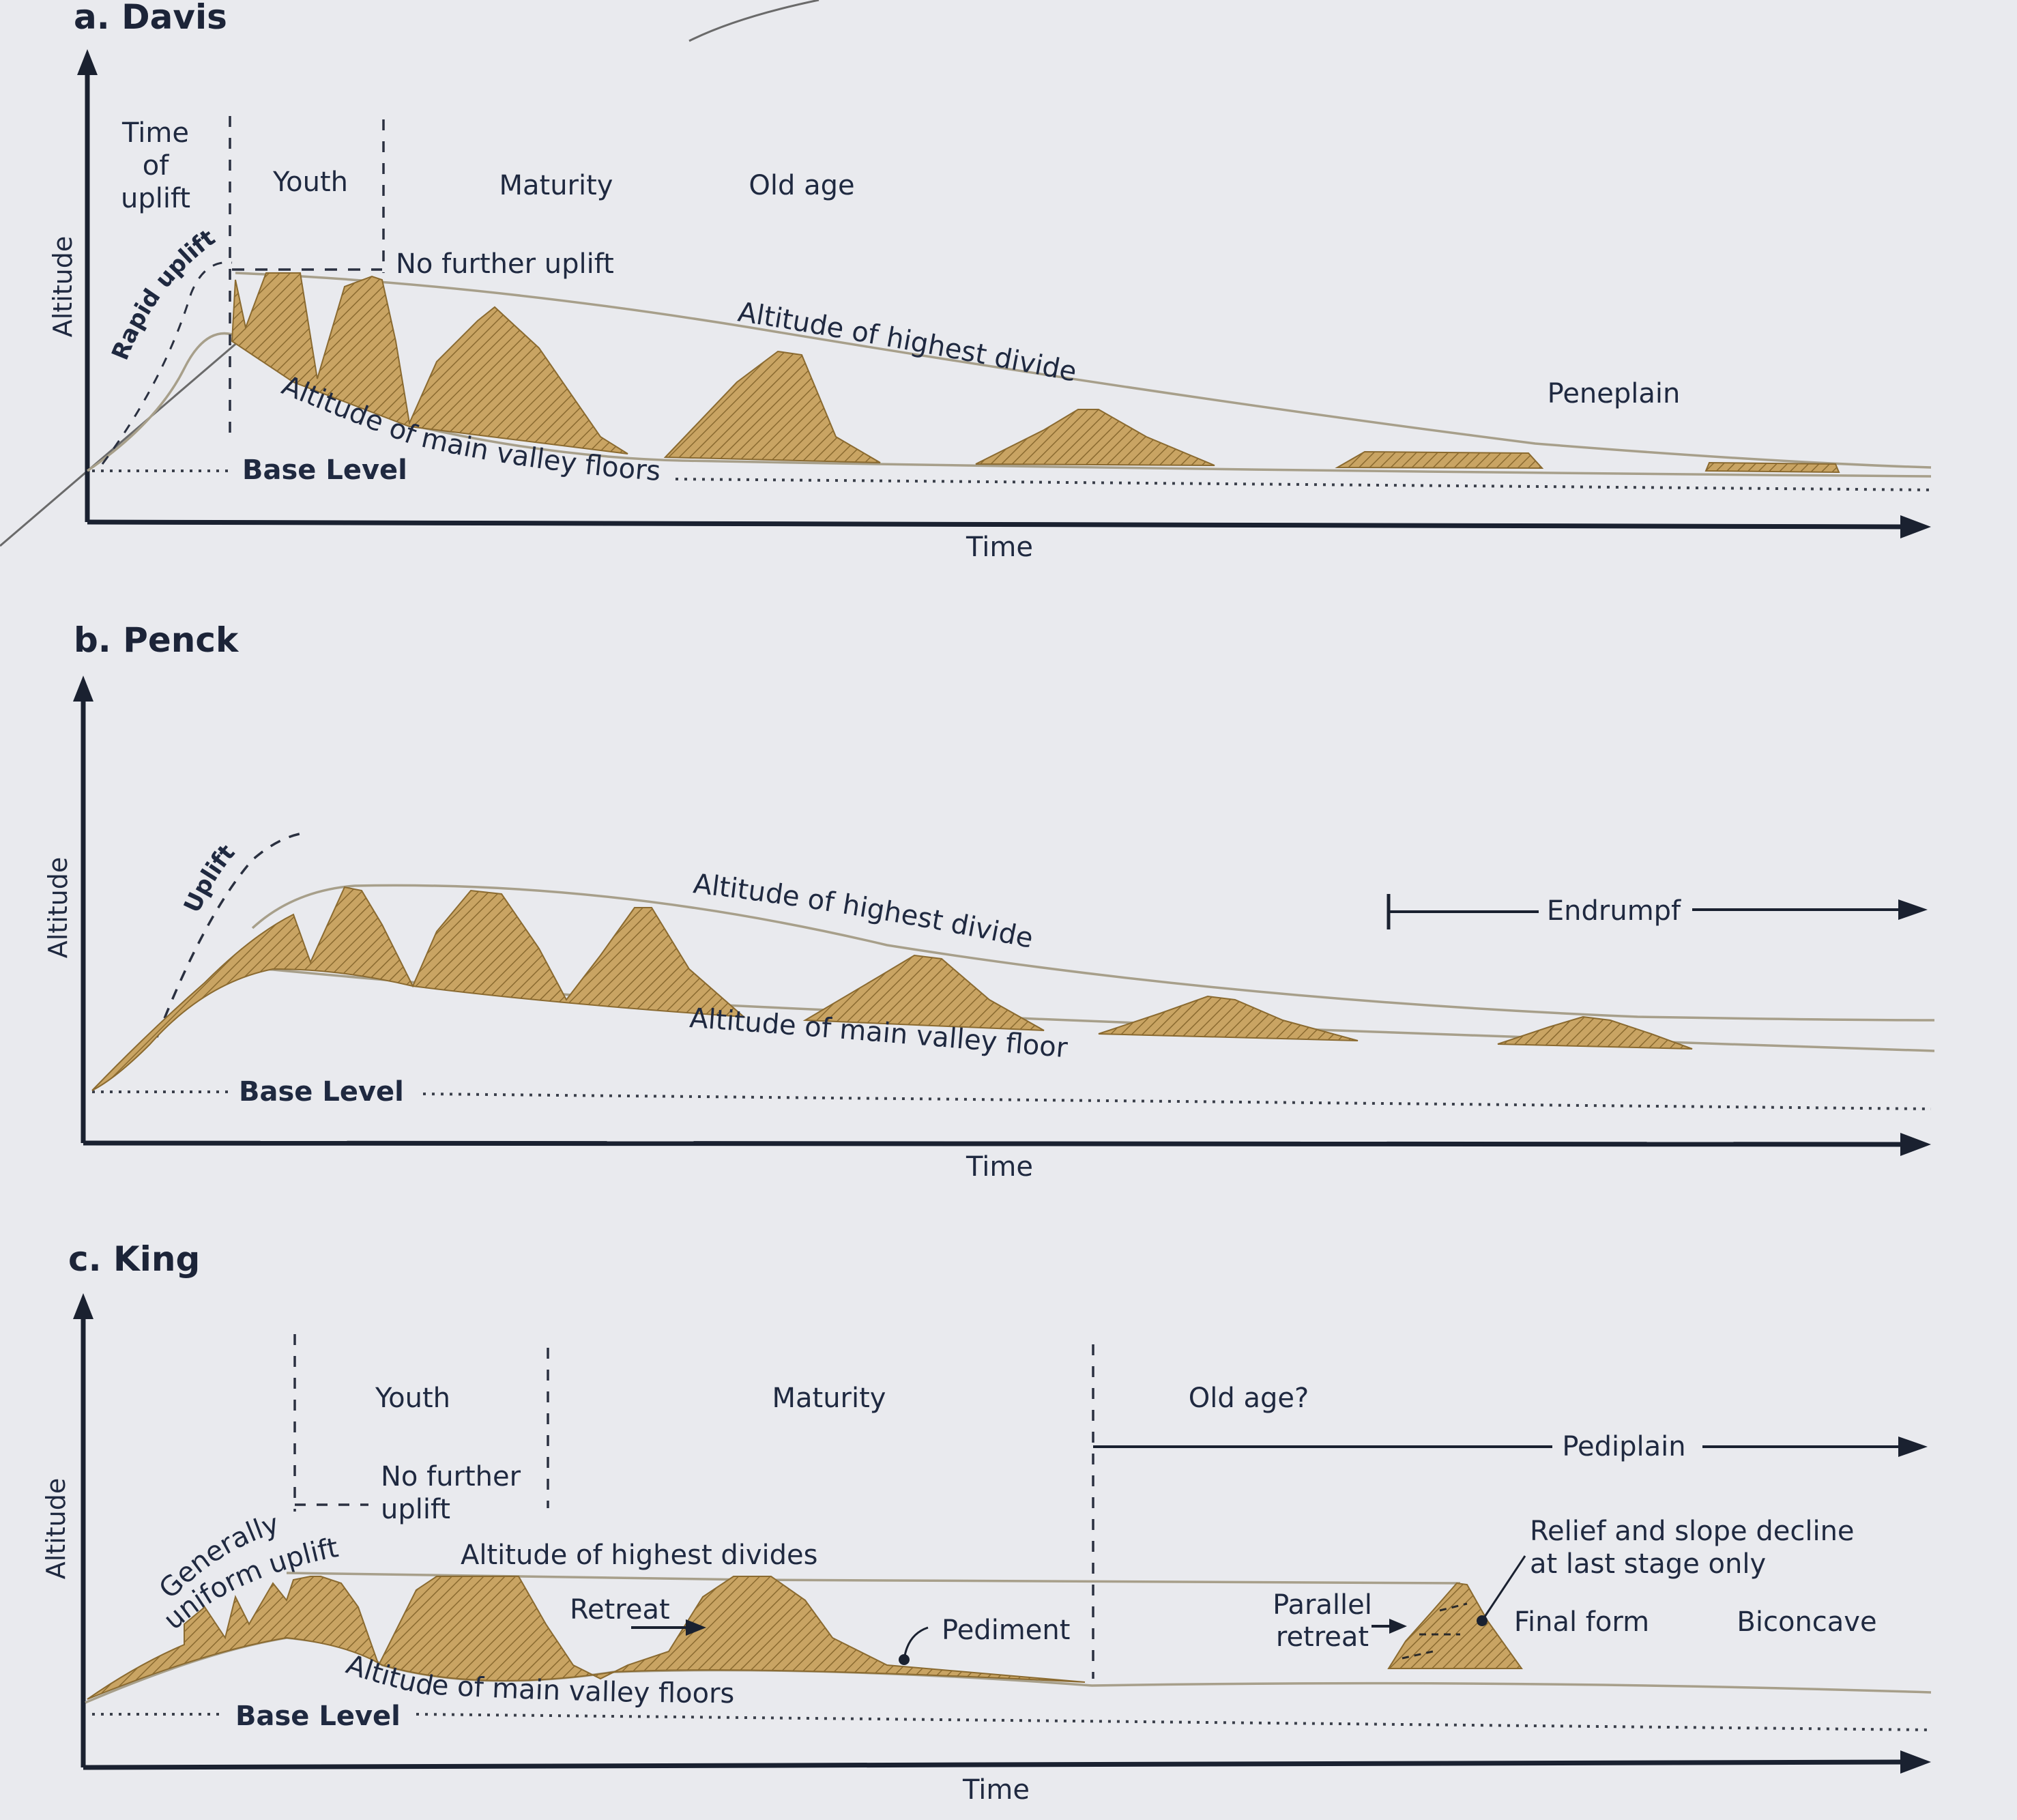 The image size is (2017, 1820). What do you see at coordinates (1398, 1626) in the screenshot?
I see `parallel-retreat-arrow-head` at bounding box center [1398, 1626].